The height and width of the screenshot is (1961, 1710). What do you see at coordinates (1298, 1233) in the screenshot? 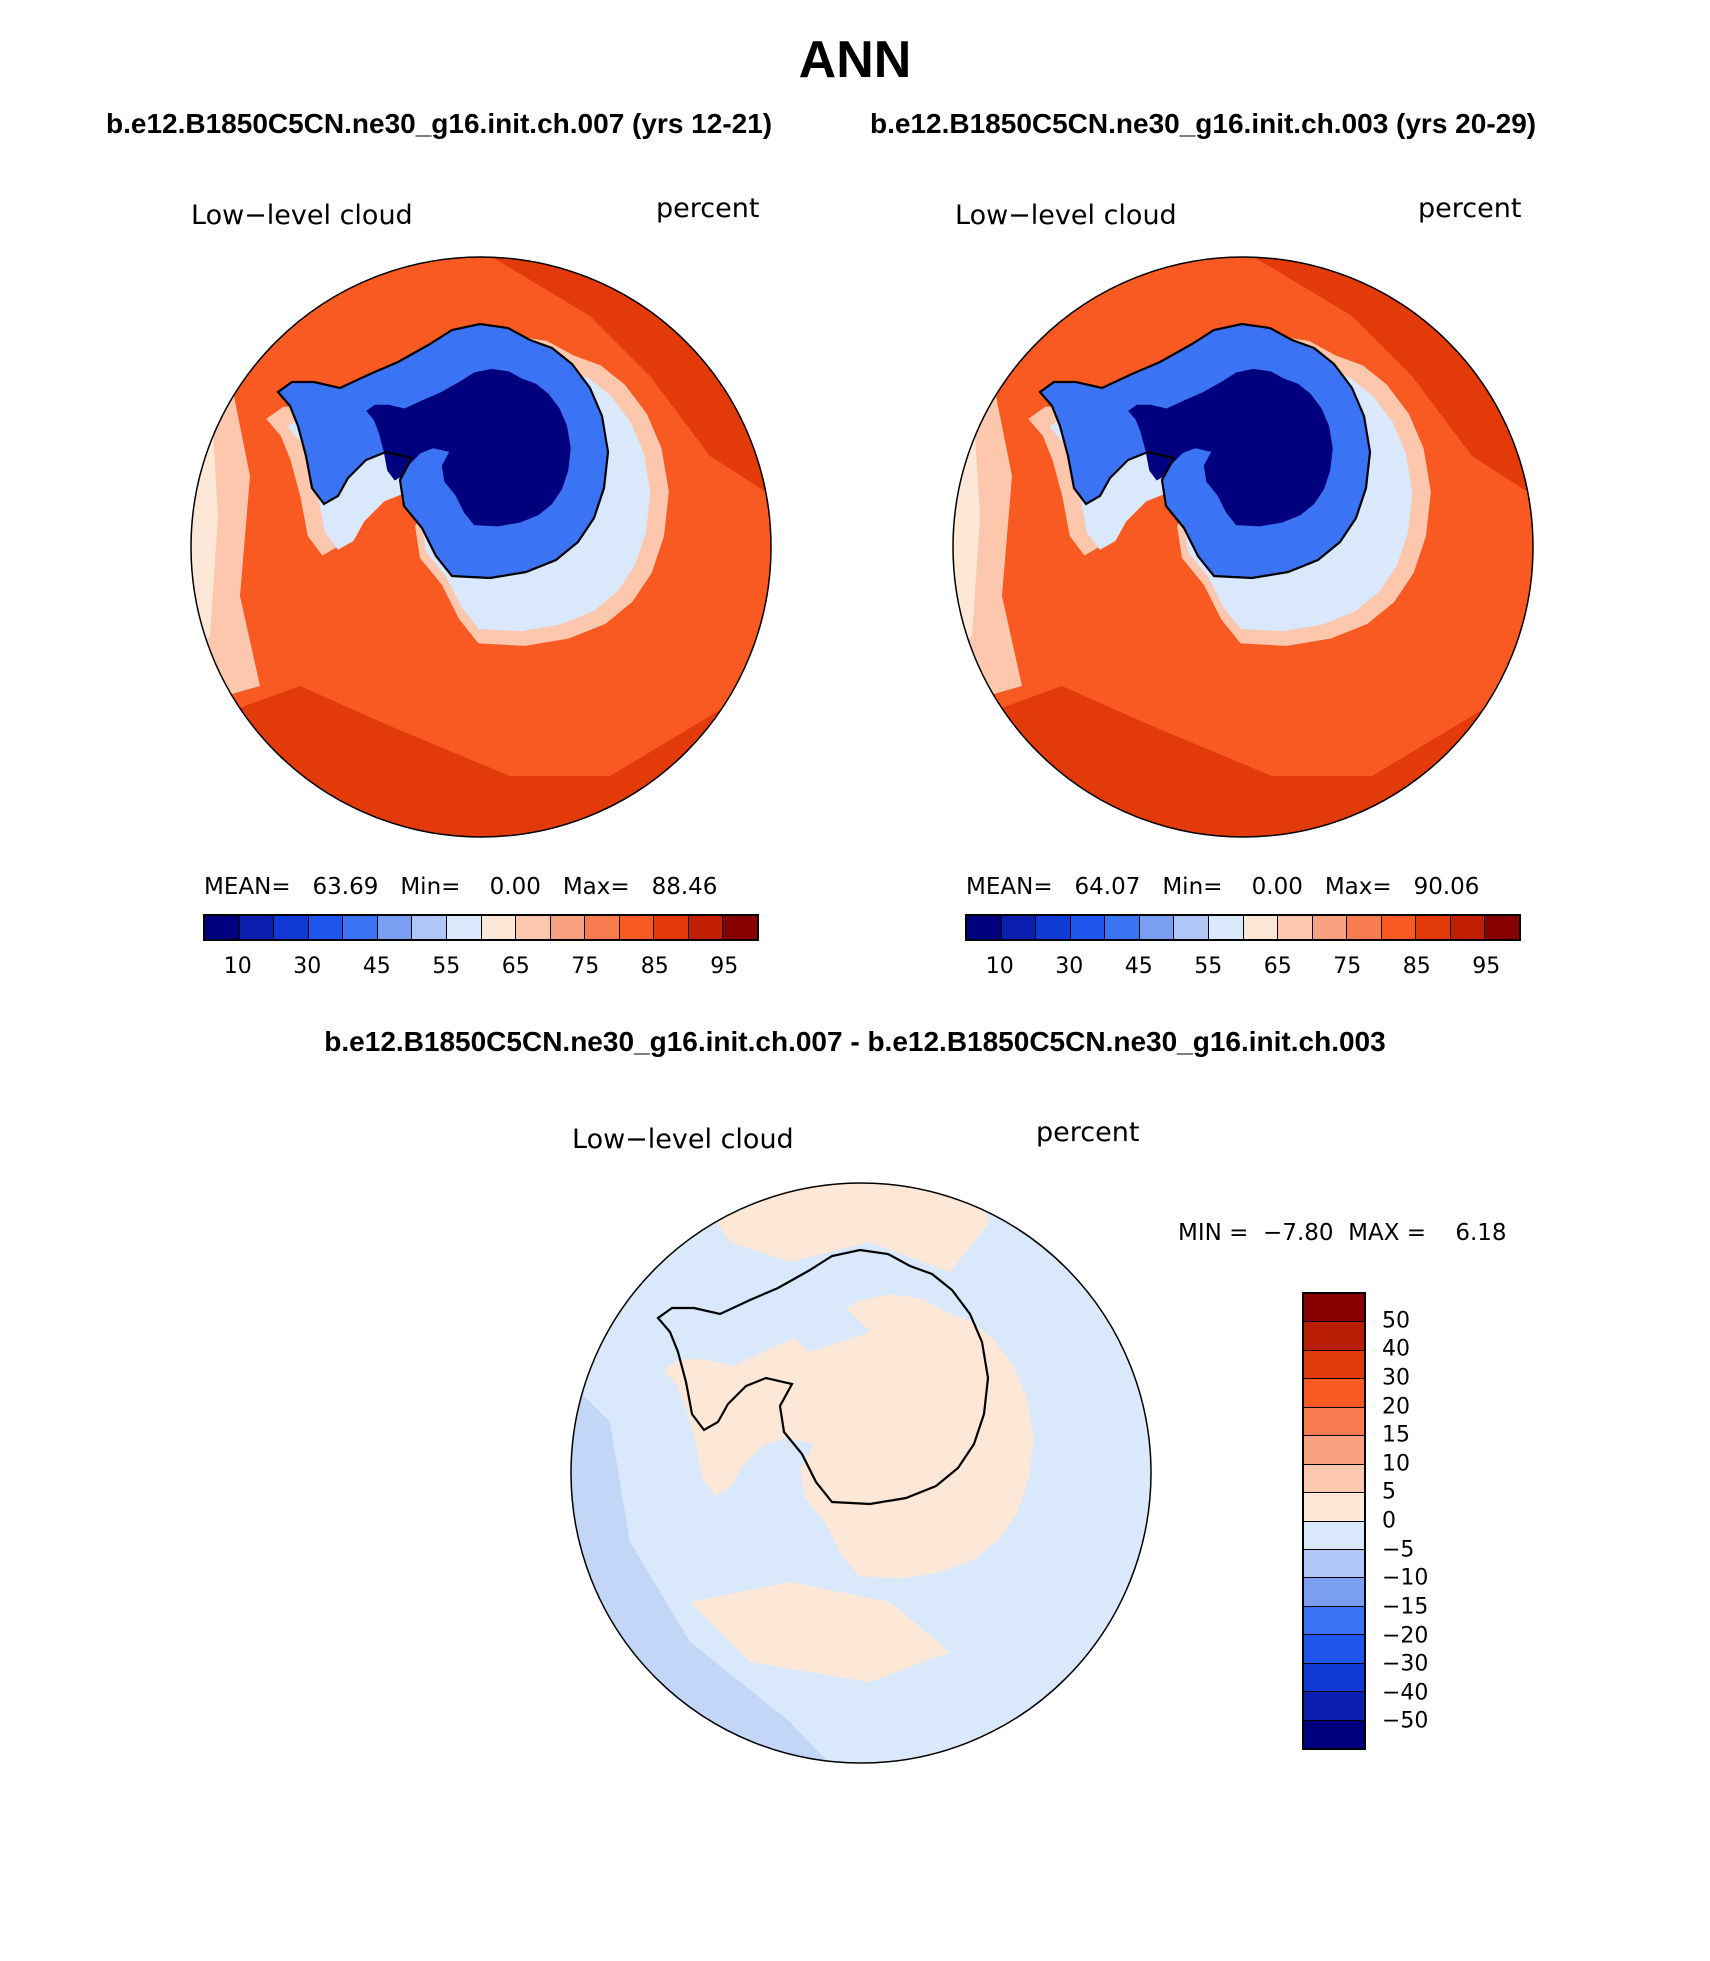
I see `diff-min-value: −7.80` at bounding box center [1298, 1233].